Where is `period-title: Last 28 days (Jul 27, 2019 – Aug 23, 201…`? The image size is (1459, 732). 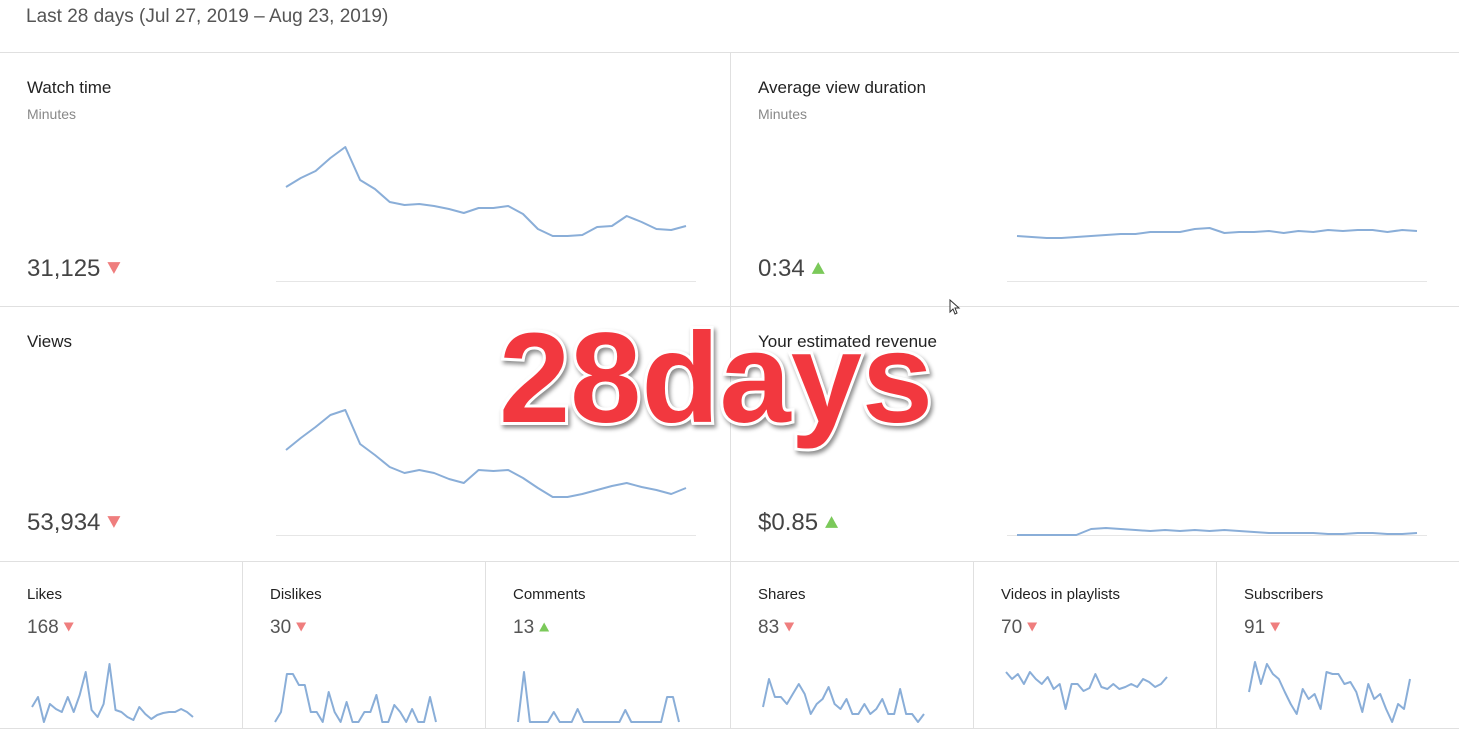
period-title: Last 28 days (Jul 27, 2019 – Aug 23, 201… is located at coordinates (207, 16).